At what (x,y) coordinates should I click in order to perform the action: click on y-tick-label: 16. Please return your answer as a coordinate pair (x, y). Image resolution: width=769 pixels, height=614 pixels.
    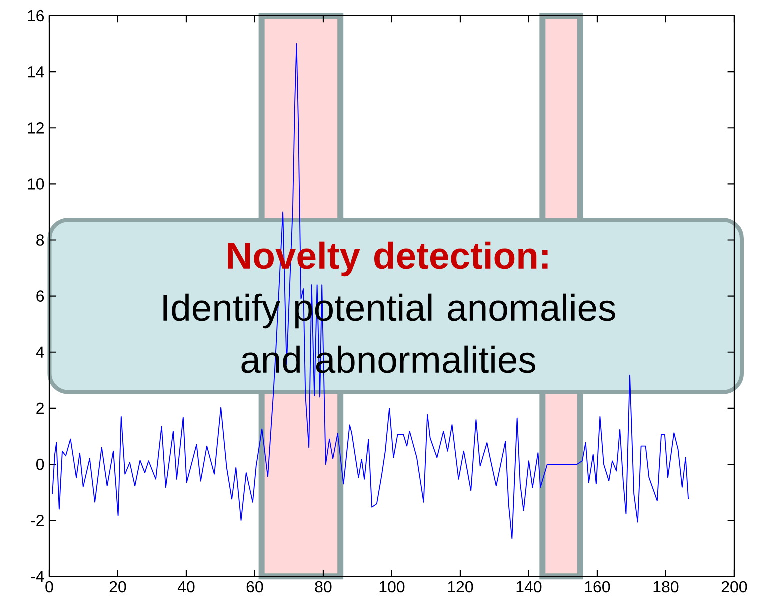
    Looking at the image, I should click on (36, 16).